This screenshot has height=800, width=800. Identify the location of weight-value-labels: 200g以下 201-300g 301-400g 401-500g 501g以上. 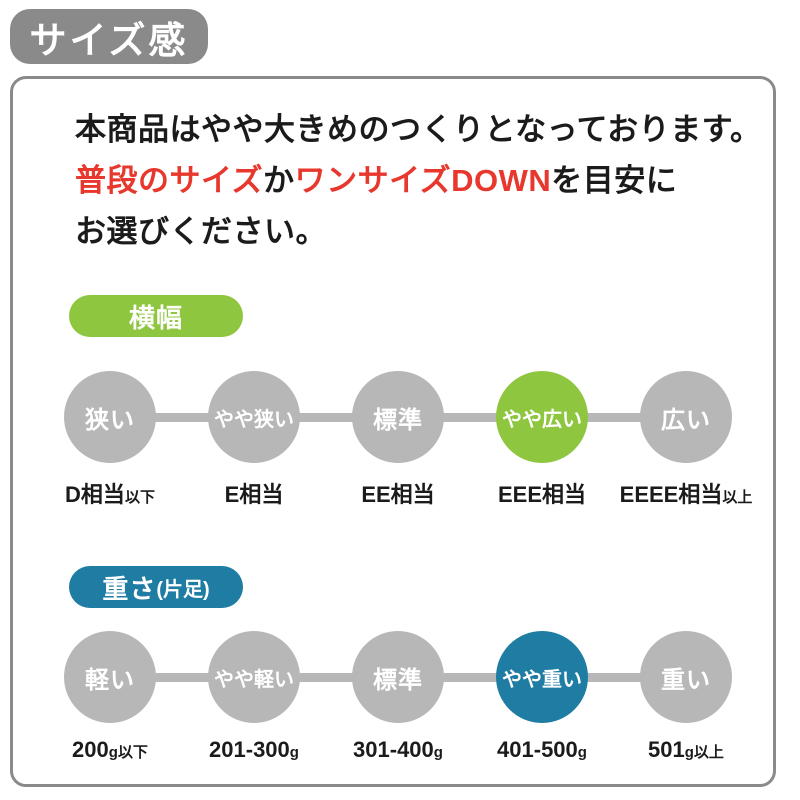
(393, 752).